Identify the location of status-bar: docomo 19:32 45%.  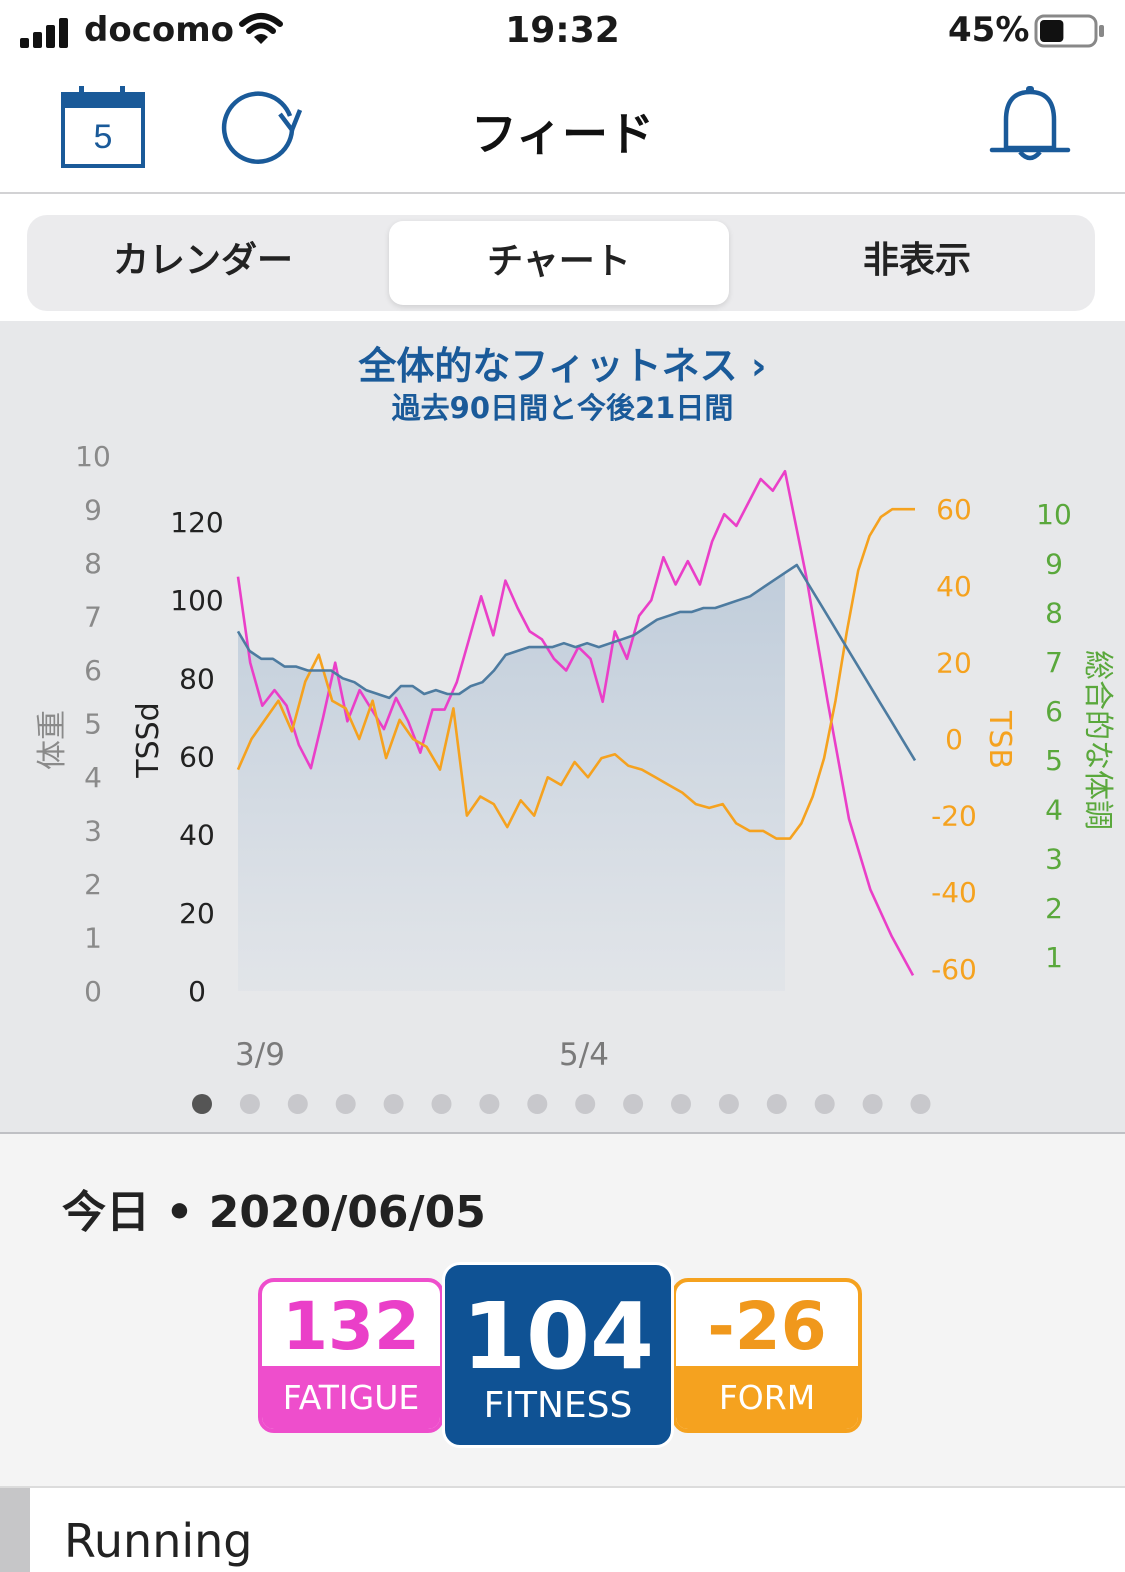
(562, 32).